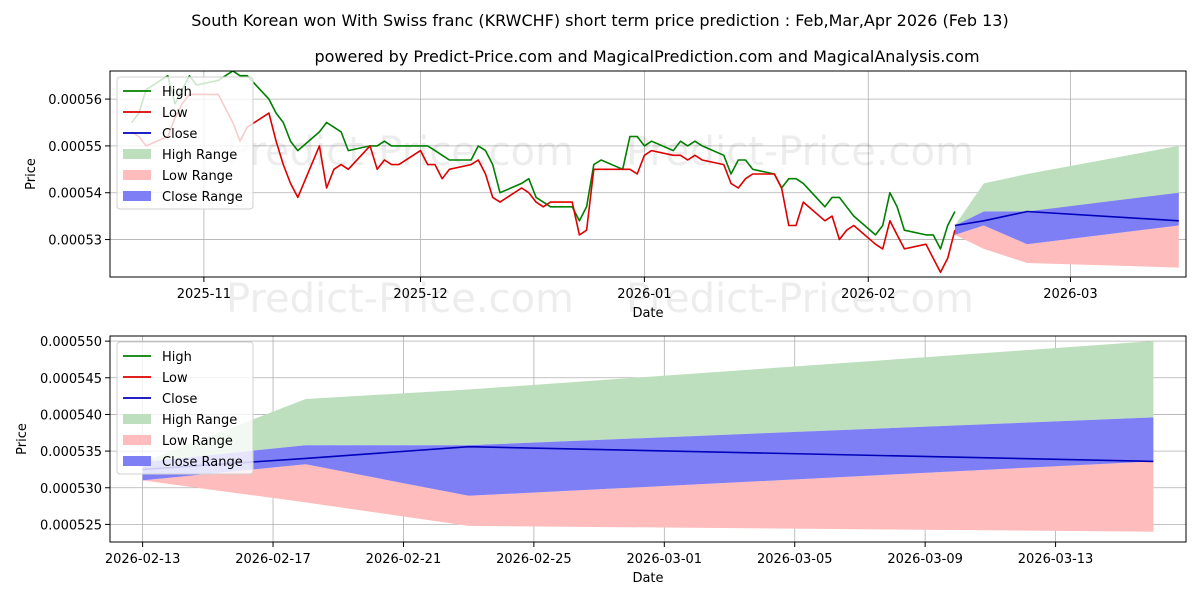 This screenshot has height=604, width=1200. What do you see at coordinates (273, 559) in the screenshot?
I see `bottom-x-tick-label: 2026-02-17` at bounding box center [273, 559].